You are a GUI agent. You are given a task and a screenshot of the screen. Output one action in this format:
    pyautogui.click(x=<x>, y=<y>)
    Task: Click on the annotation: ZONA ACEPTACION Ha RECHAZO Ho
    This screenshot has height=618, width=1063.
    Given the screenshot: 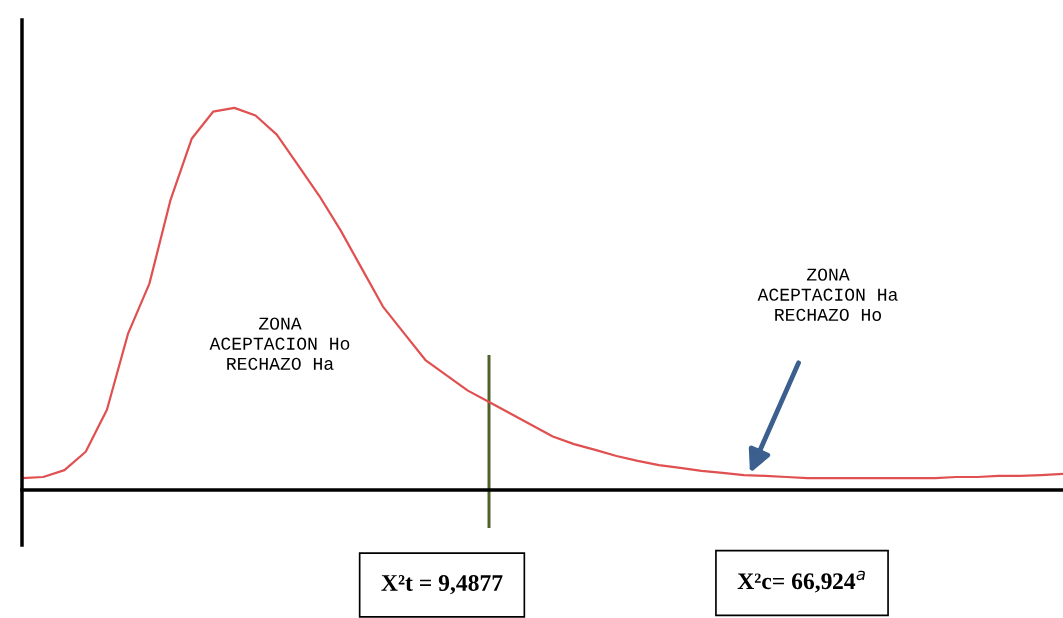 What is the action you would take?
    pyautogui.click(x=827, y=294)
    